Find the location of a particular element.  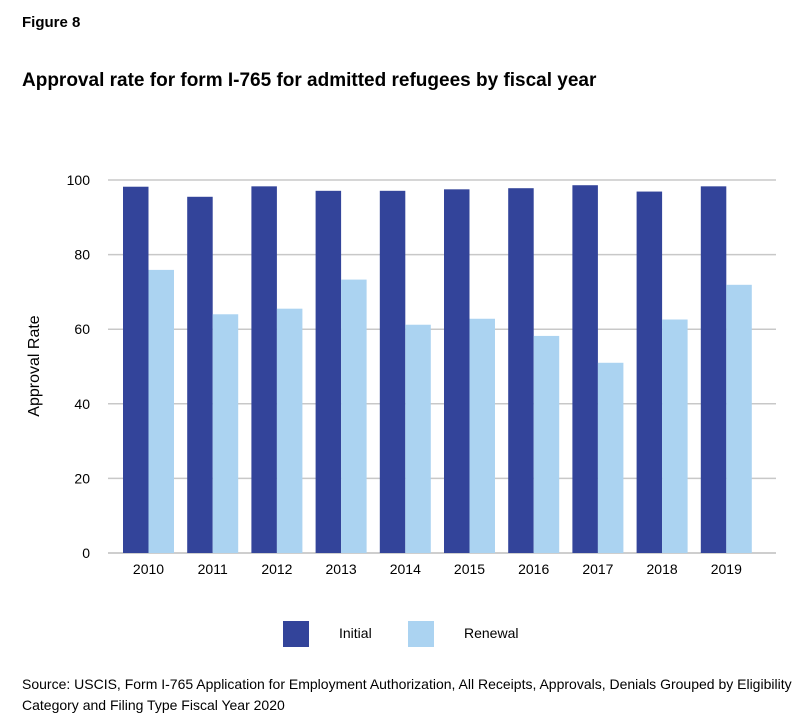

bar-renewal-2012 is located at coordinates (289, 430).